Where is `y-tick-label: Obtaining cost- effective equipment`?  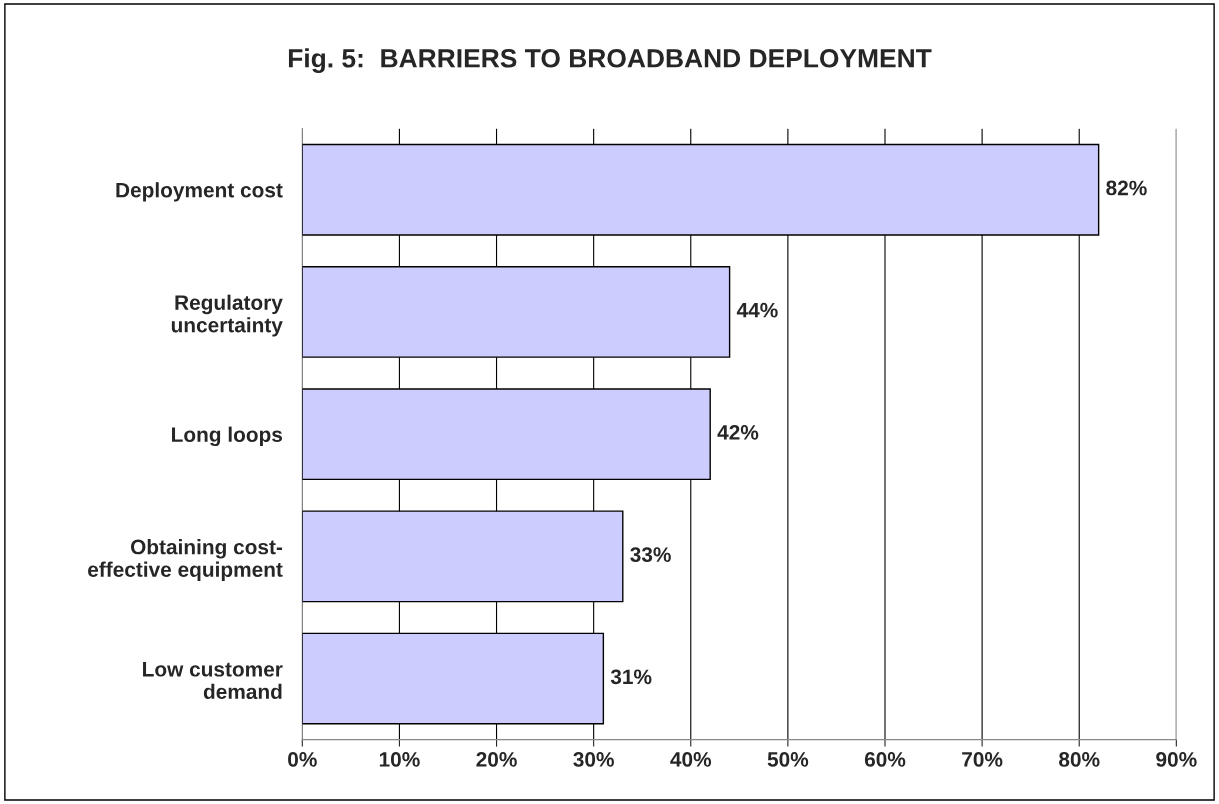 y-tick-label: Obtaining cost- effective equipment is located at coordinates (185, 560).